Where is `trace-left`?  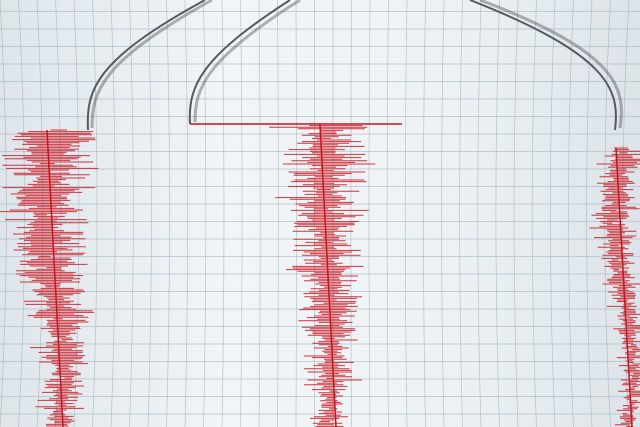
trace-left is located at coordinates (49, 278).